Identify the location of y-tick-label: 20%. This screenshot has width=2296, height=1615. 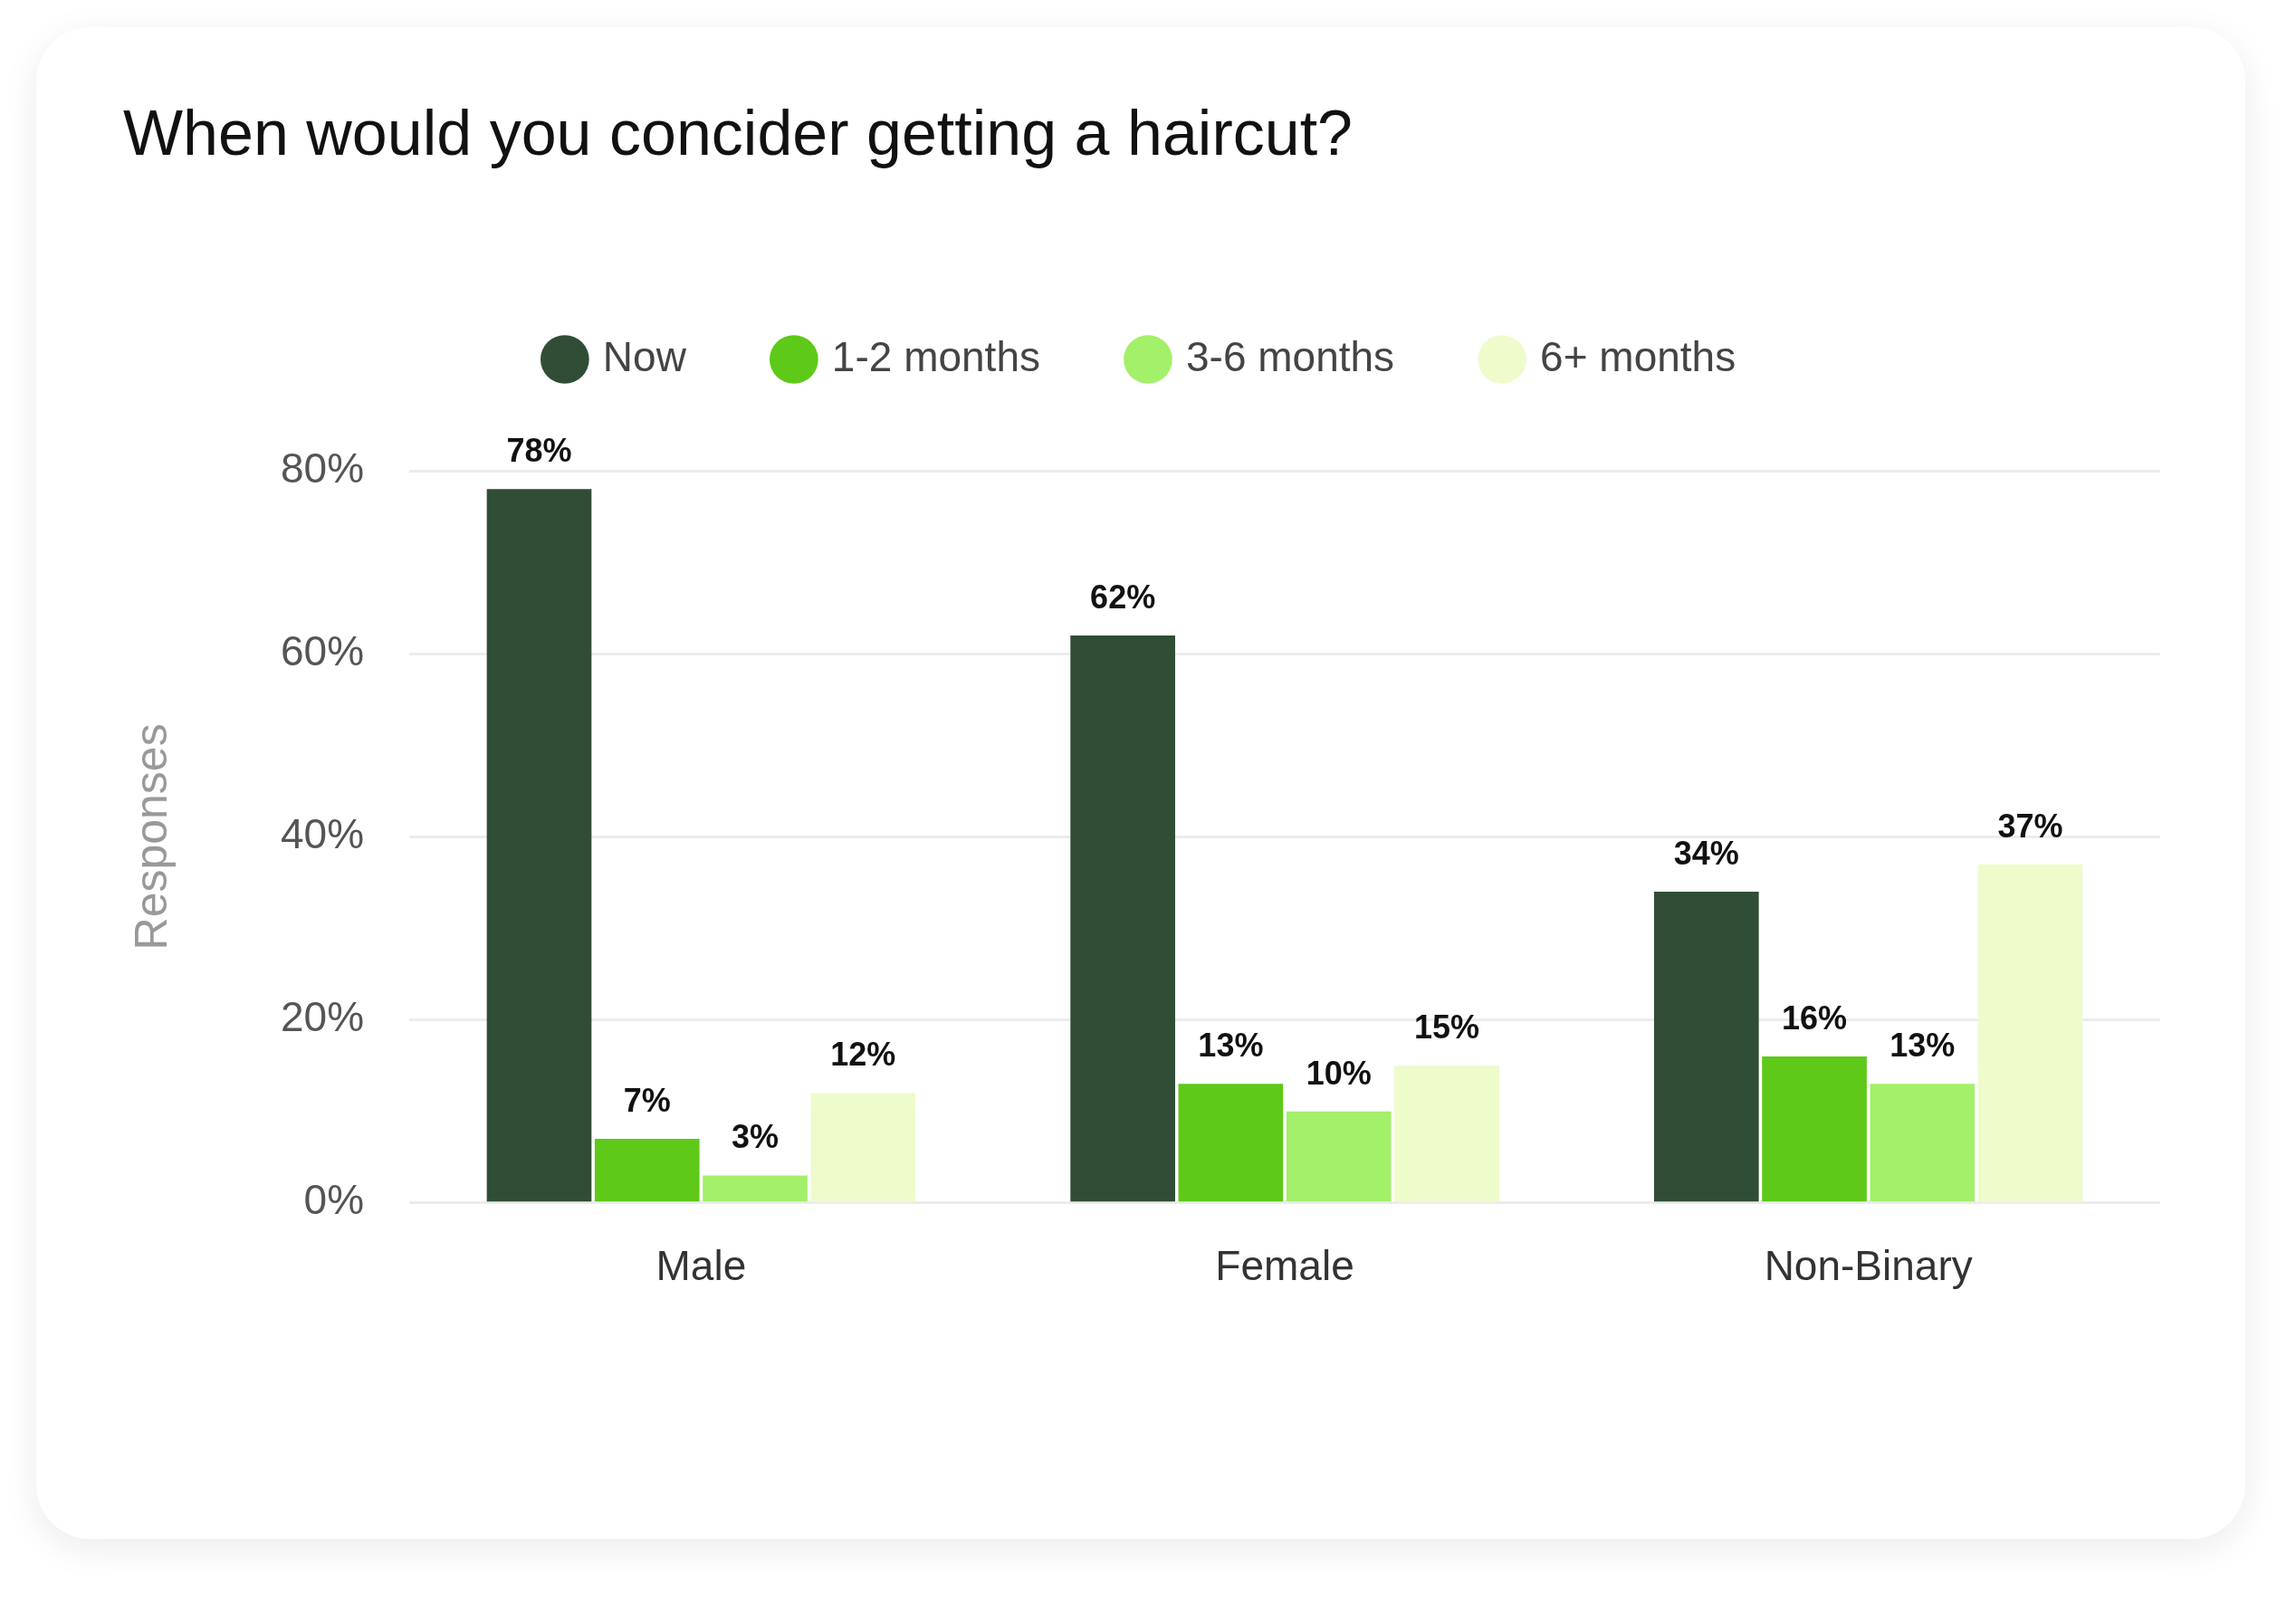
(322, 1017).